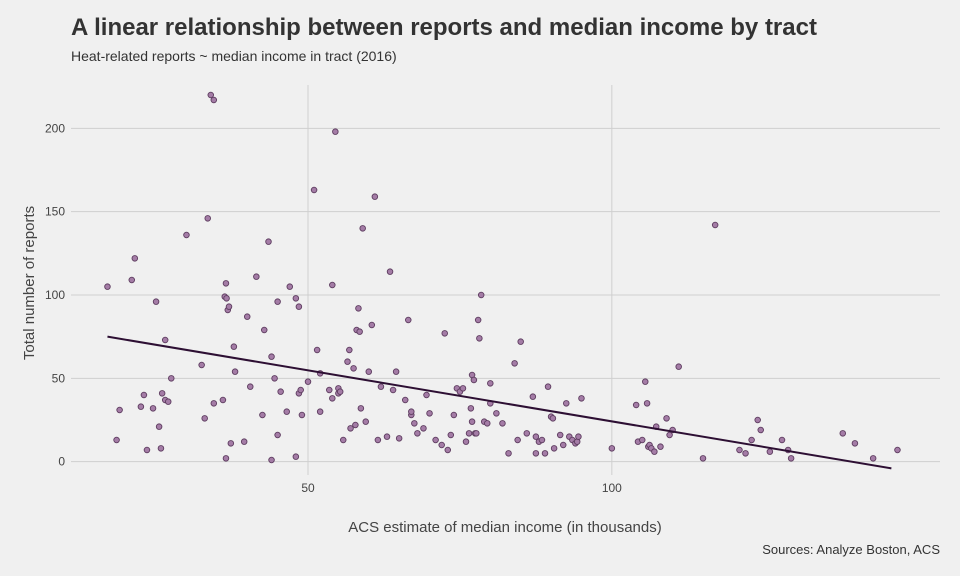 This screenshot has height=576, width=960. What do you see at coordinates (55, 294) in the screenshot?
I see `y-axis: 0 50 100 150 200` at bounding box center [55, 294].